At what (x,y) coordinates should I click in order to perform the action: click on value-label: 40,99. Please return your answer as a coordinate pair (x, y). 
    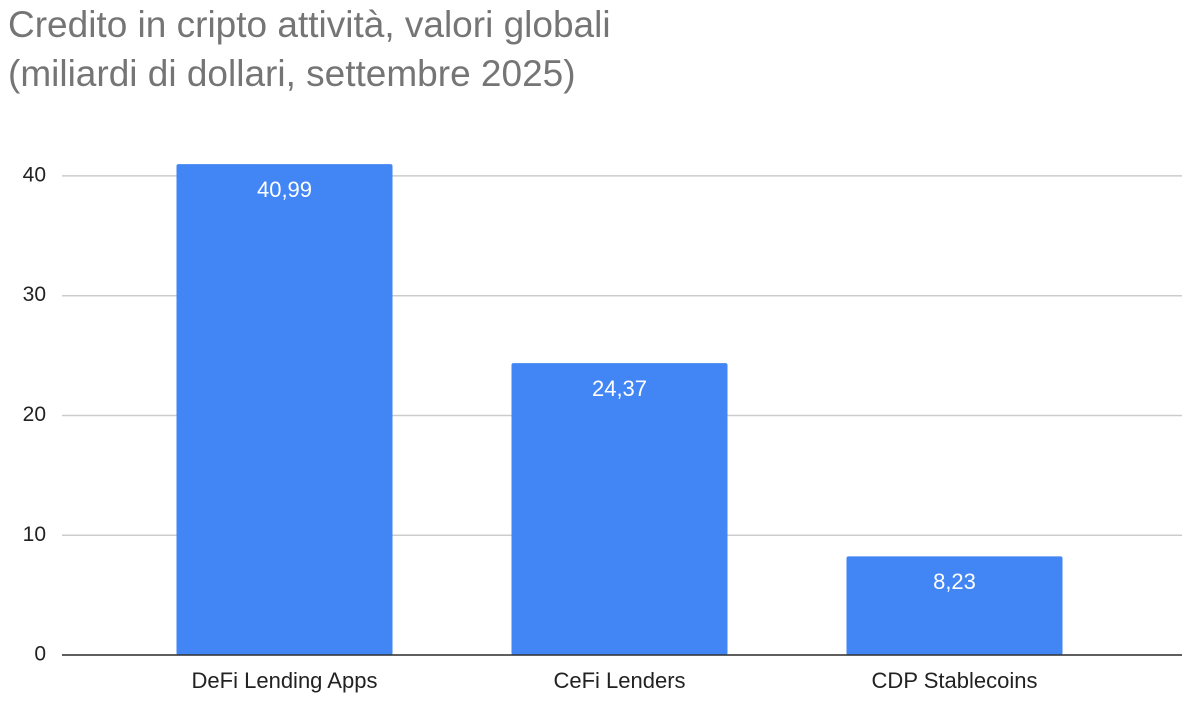
    Looking at the image, I should click on (284, 189).